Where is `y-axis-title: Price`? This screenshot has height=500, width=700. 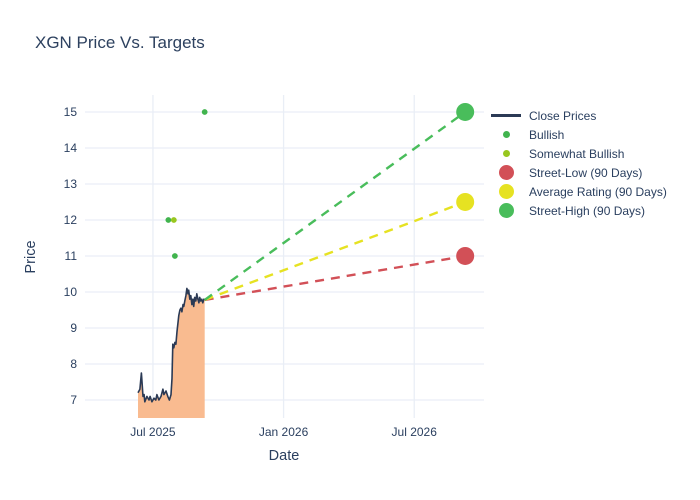 y-axis-title: Price is located at coordinates (31, 257).